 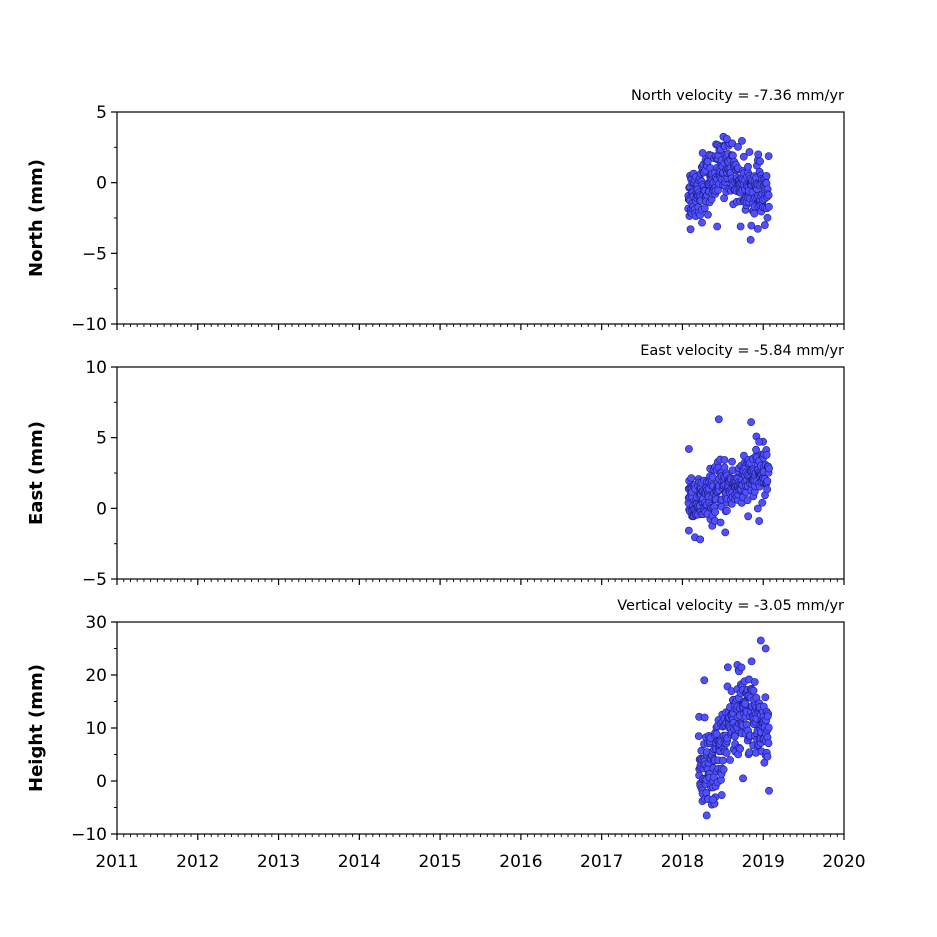 I want to click on height-ytick-label: 0, so click(x=101, y=782).